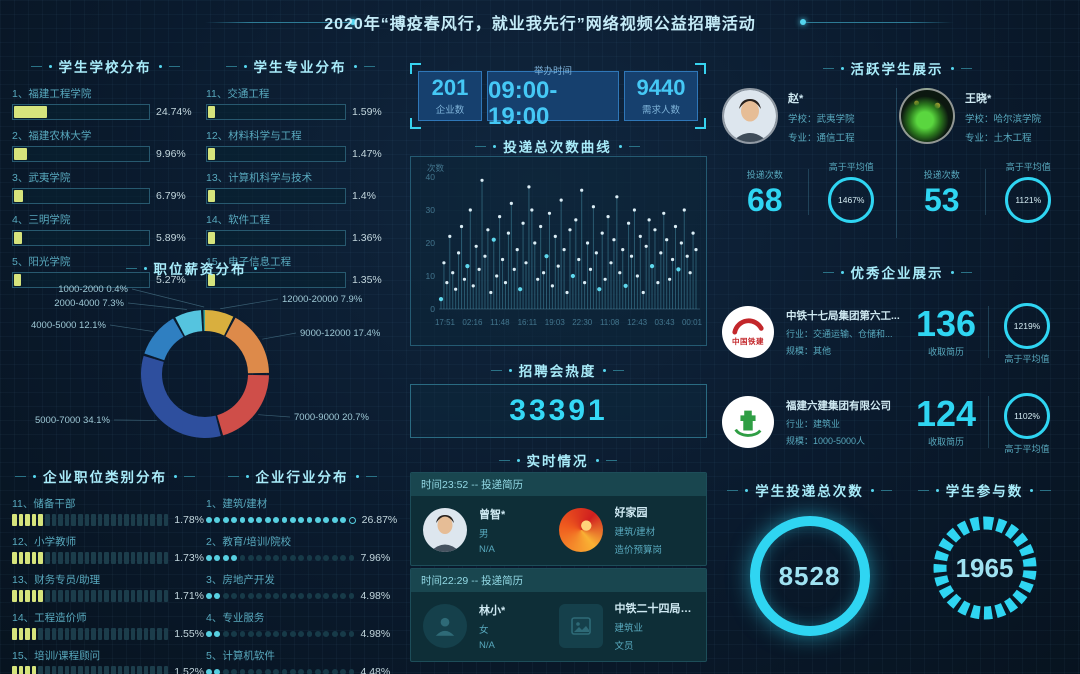 The image size is (1080, 674). I want to click on list-item: 11、交通工程 1.59%, so click(300, 103).